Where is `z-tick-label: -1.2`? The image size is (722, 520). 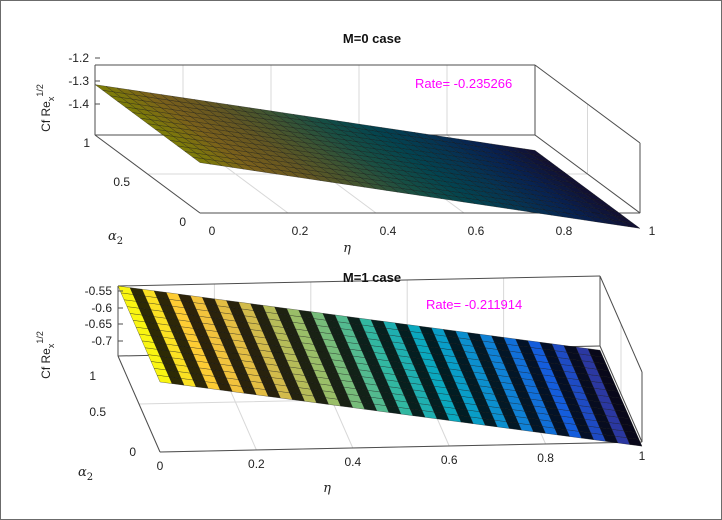 z-tick-label: -1.2 is located at coordinates (78, 58).